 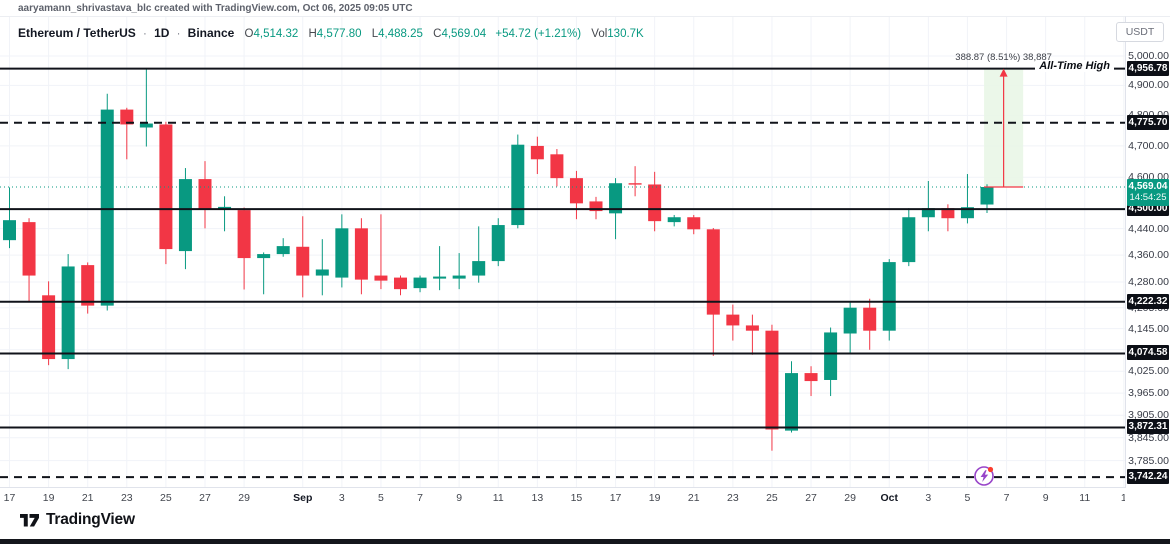 I want to click on time-tick-day: 23, so click(x=126, y=498).